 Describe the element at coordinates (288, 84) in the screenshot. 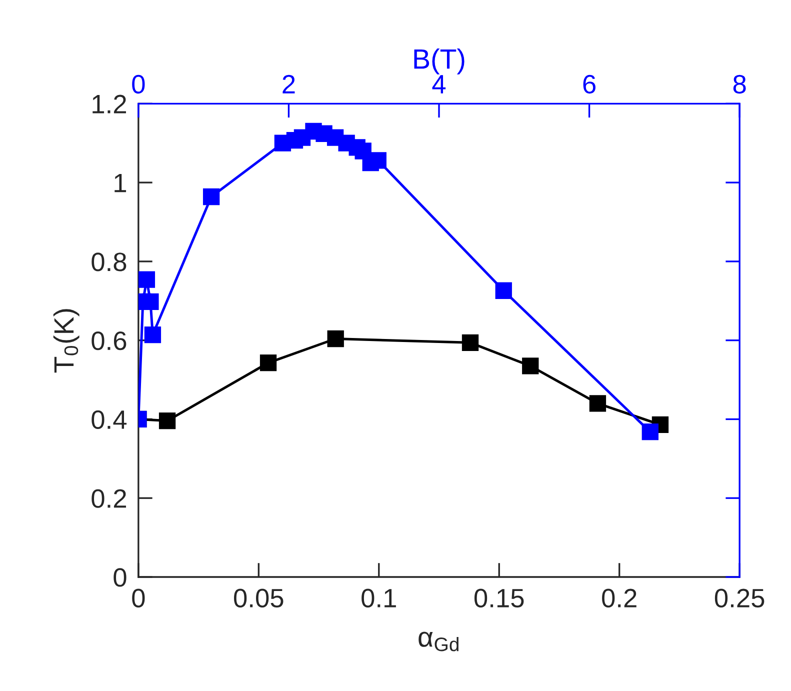

I see `x2-tick-label: 2` at that location.